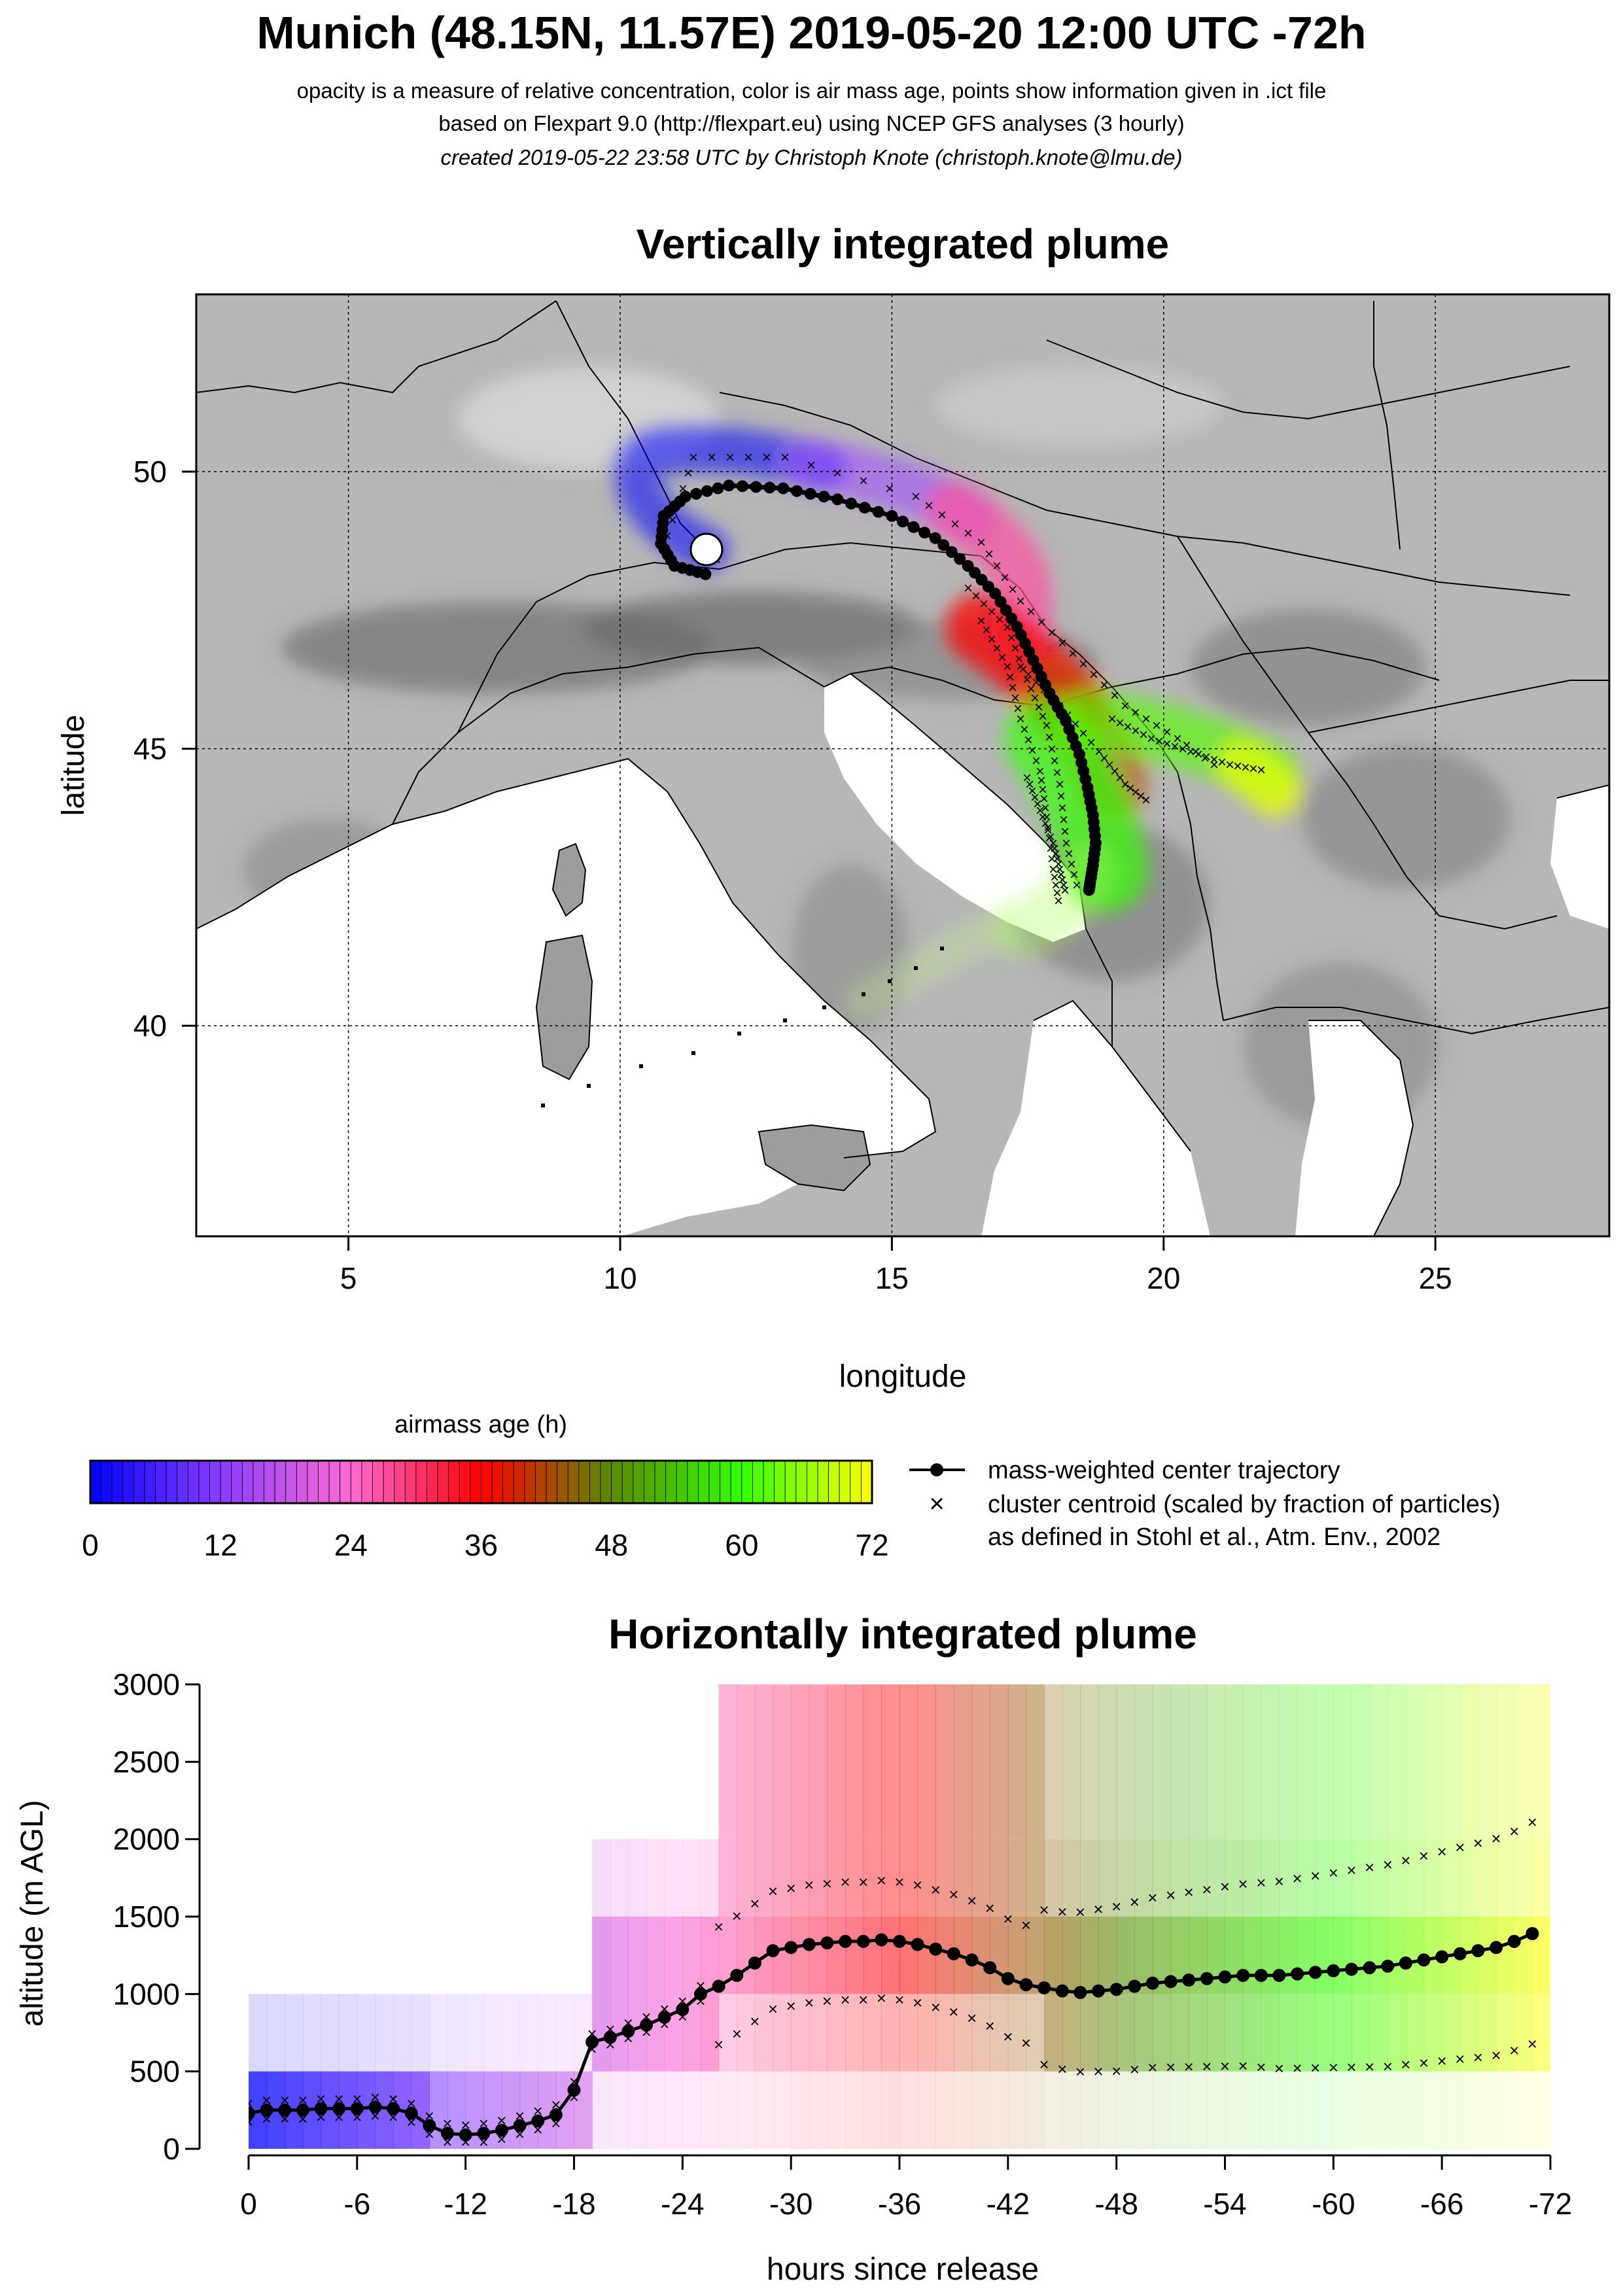  I want to click on colorbar-tick-label: 12, so click(221, 1545).